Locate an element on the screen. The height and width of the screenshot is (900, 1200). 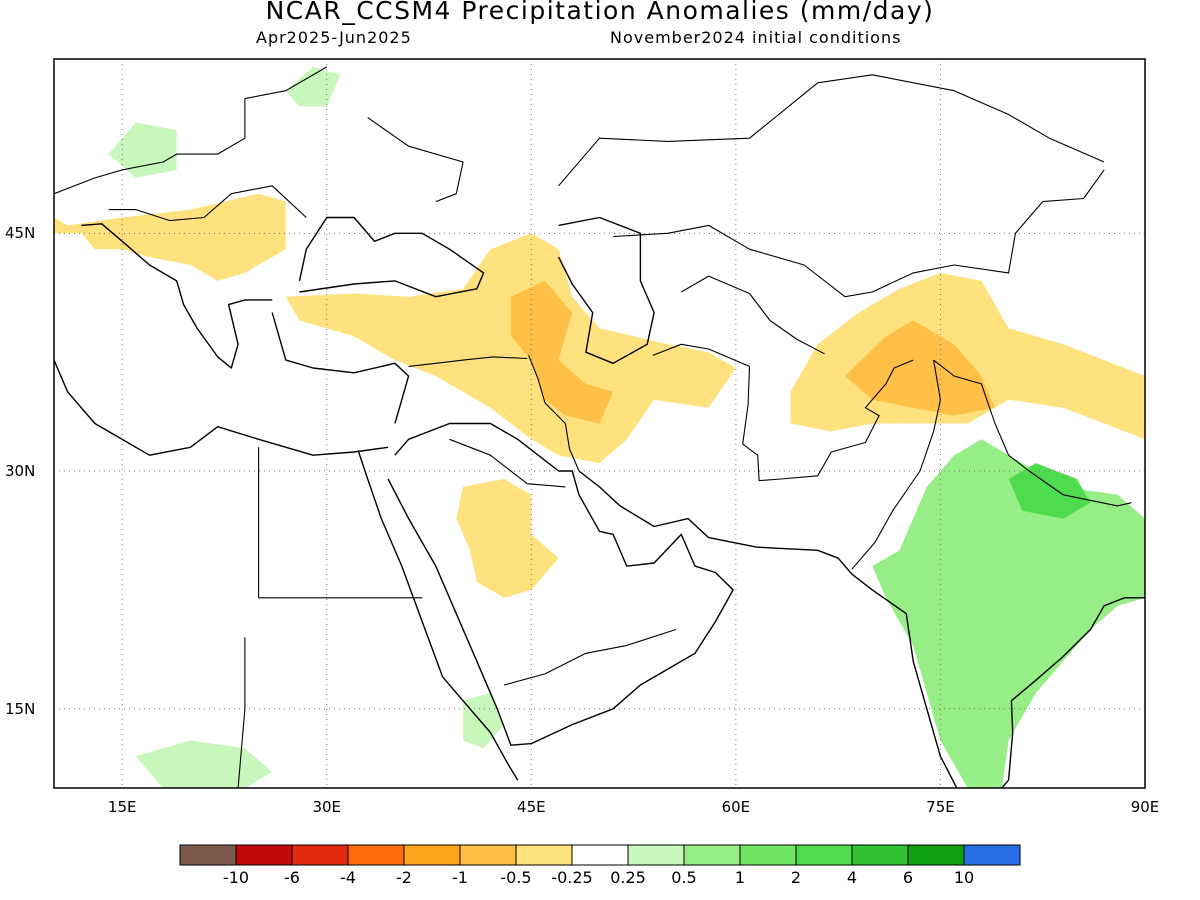
colorbar-label: 2 is located at coordinates (796, 877).